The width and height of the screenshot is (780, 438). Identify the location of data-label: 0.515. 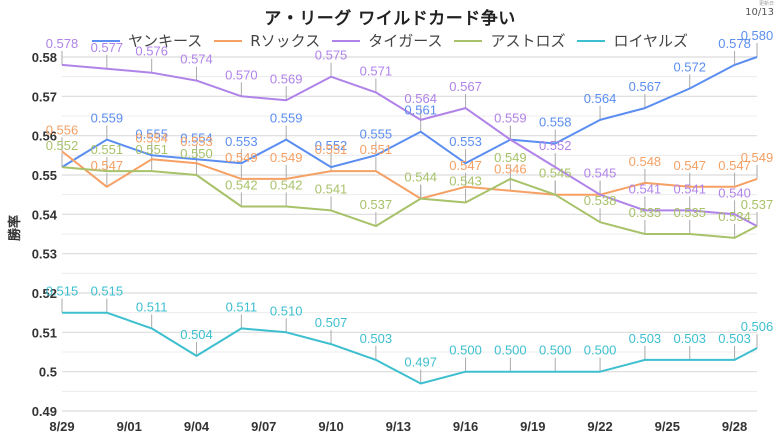
(62, 291).